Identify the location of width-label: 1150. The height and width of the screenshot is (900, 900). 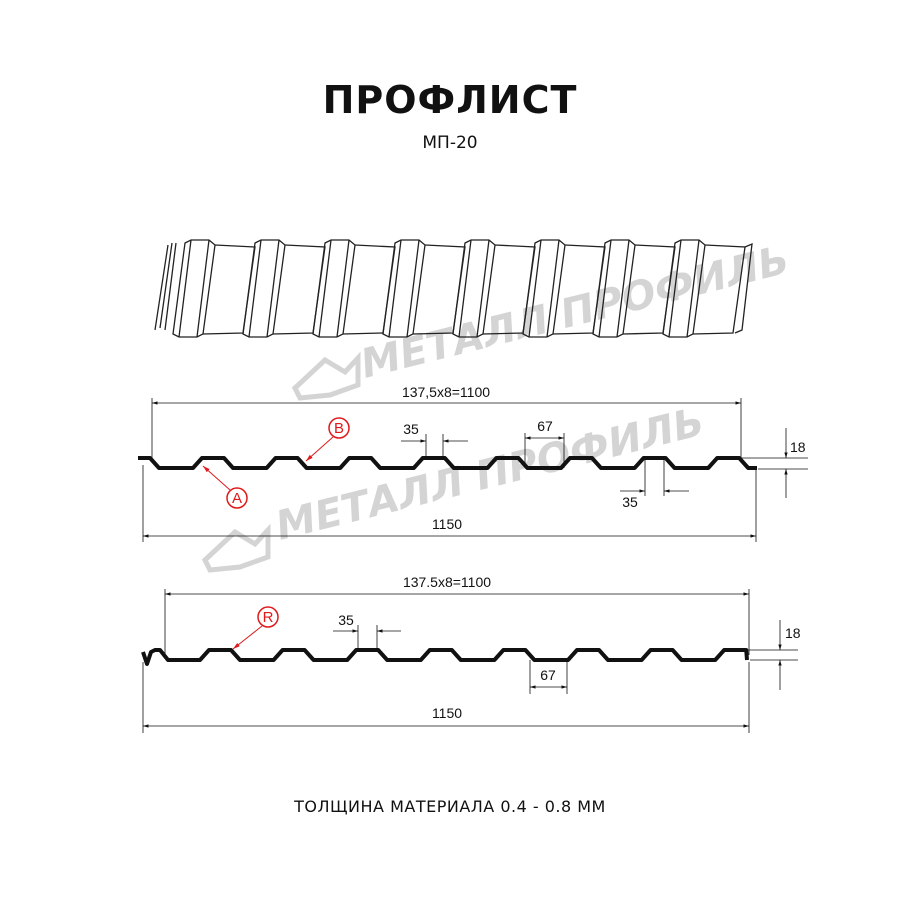
(447, 524).